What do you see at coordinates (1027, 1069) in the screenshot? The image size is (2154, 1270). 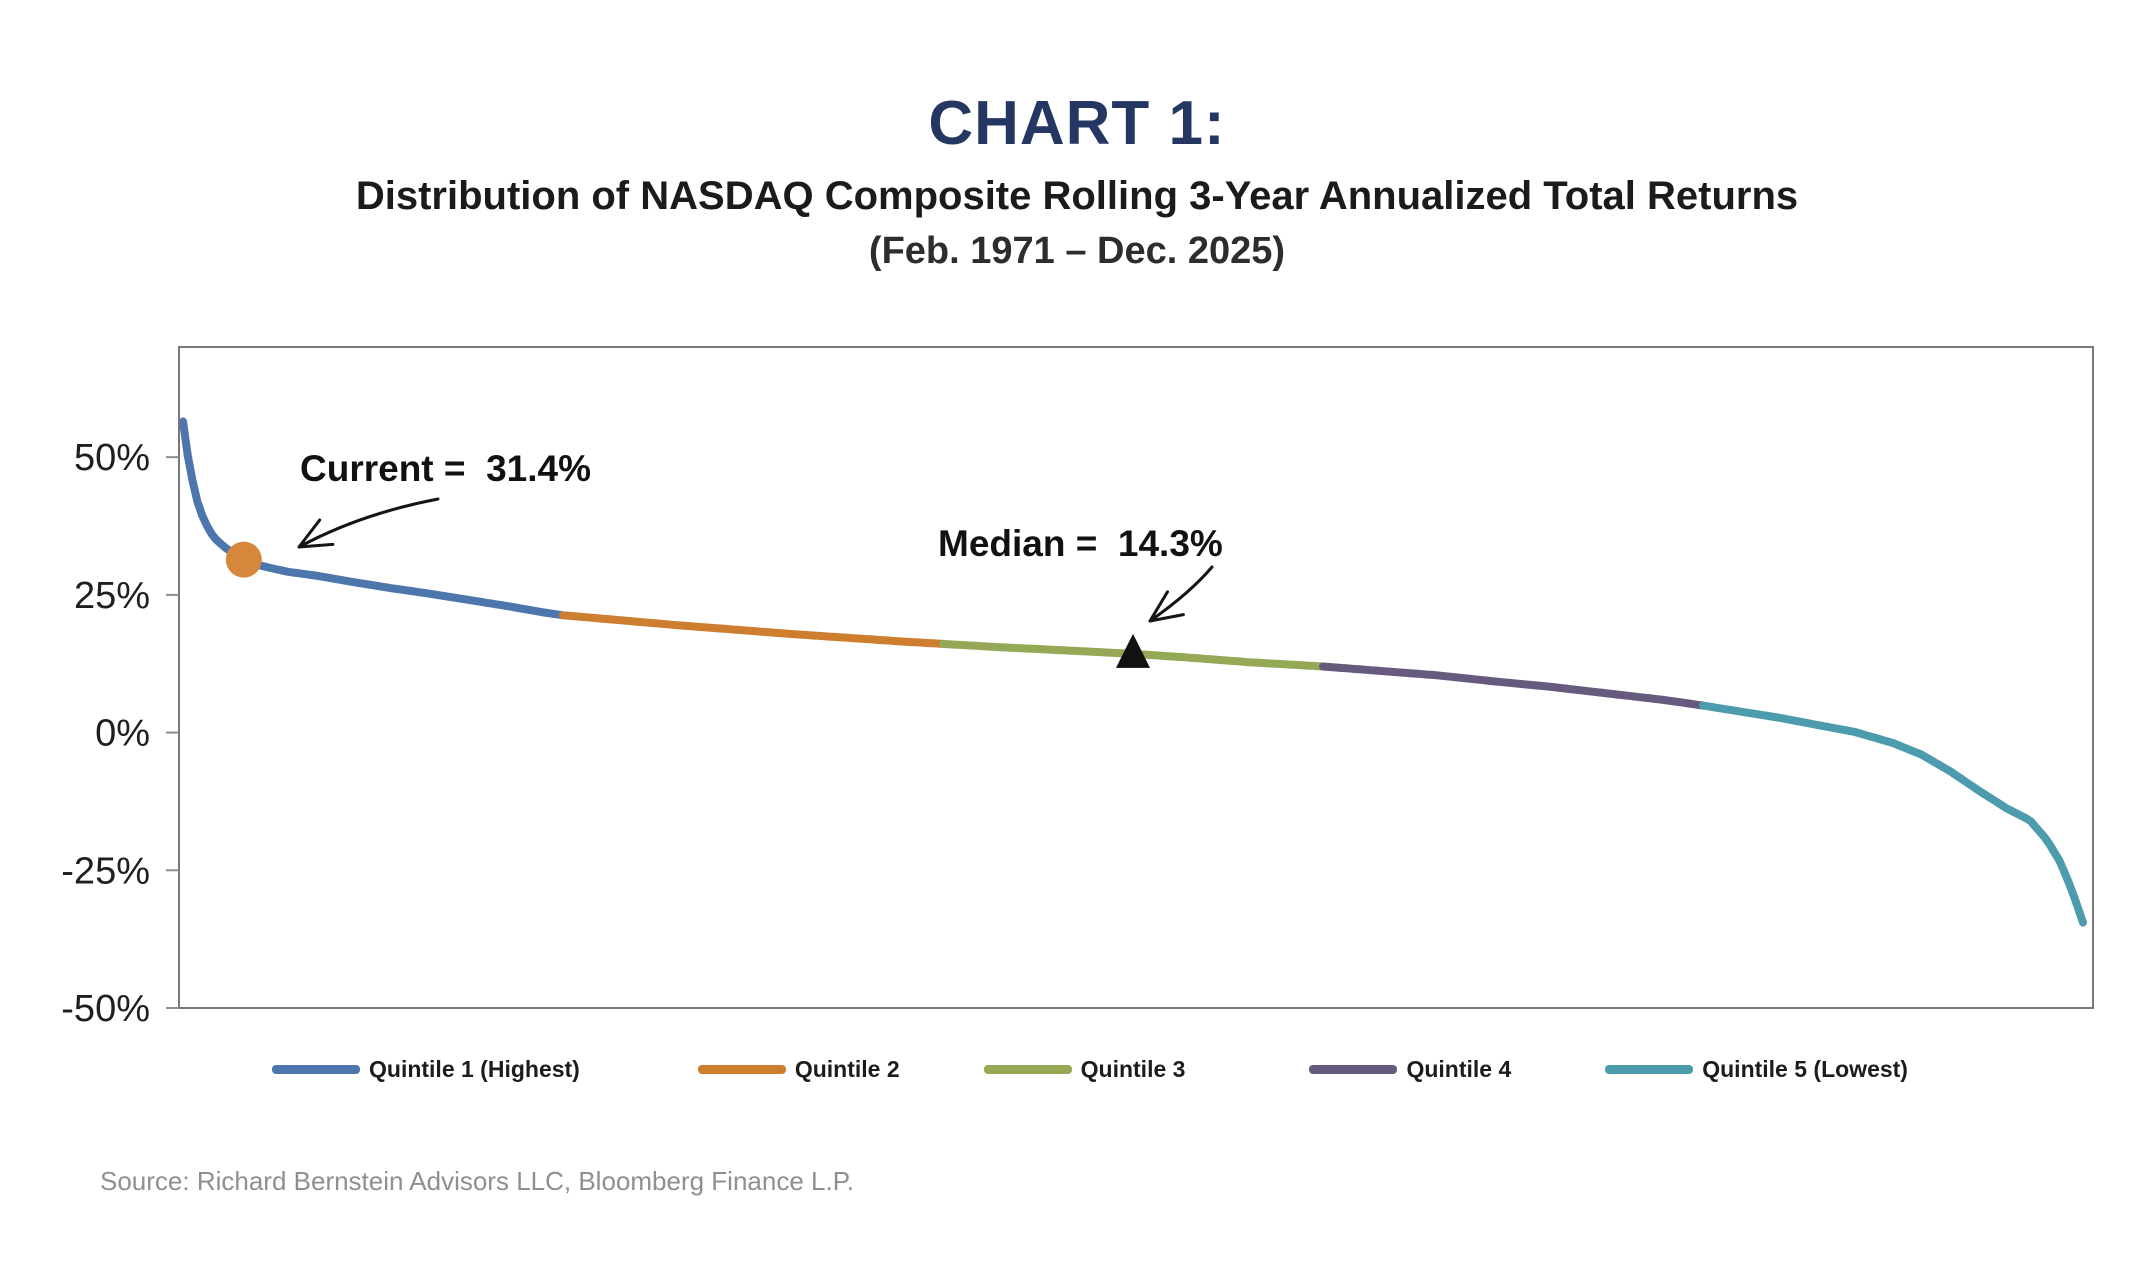 I see `quintile-3-line-swatch` at bounding box center [1027, 1069].